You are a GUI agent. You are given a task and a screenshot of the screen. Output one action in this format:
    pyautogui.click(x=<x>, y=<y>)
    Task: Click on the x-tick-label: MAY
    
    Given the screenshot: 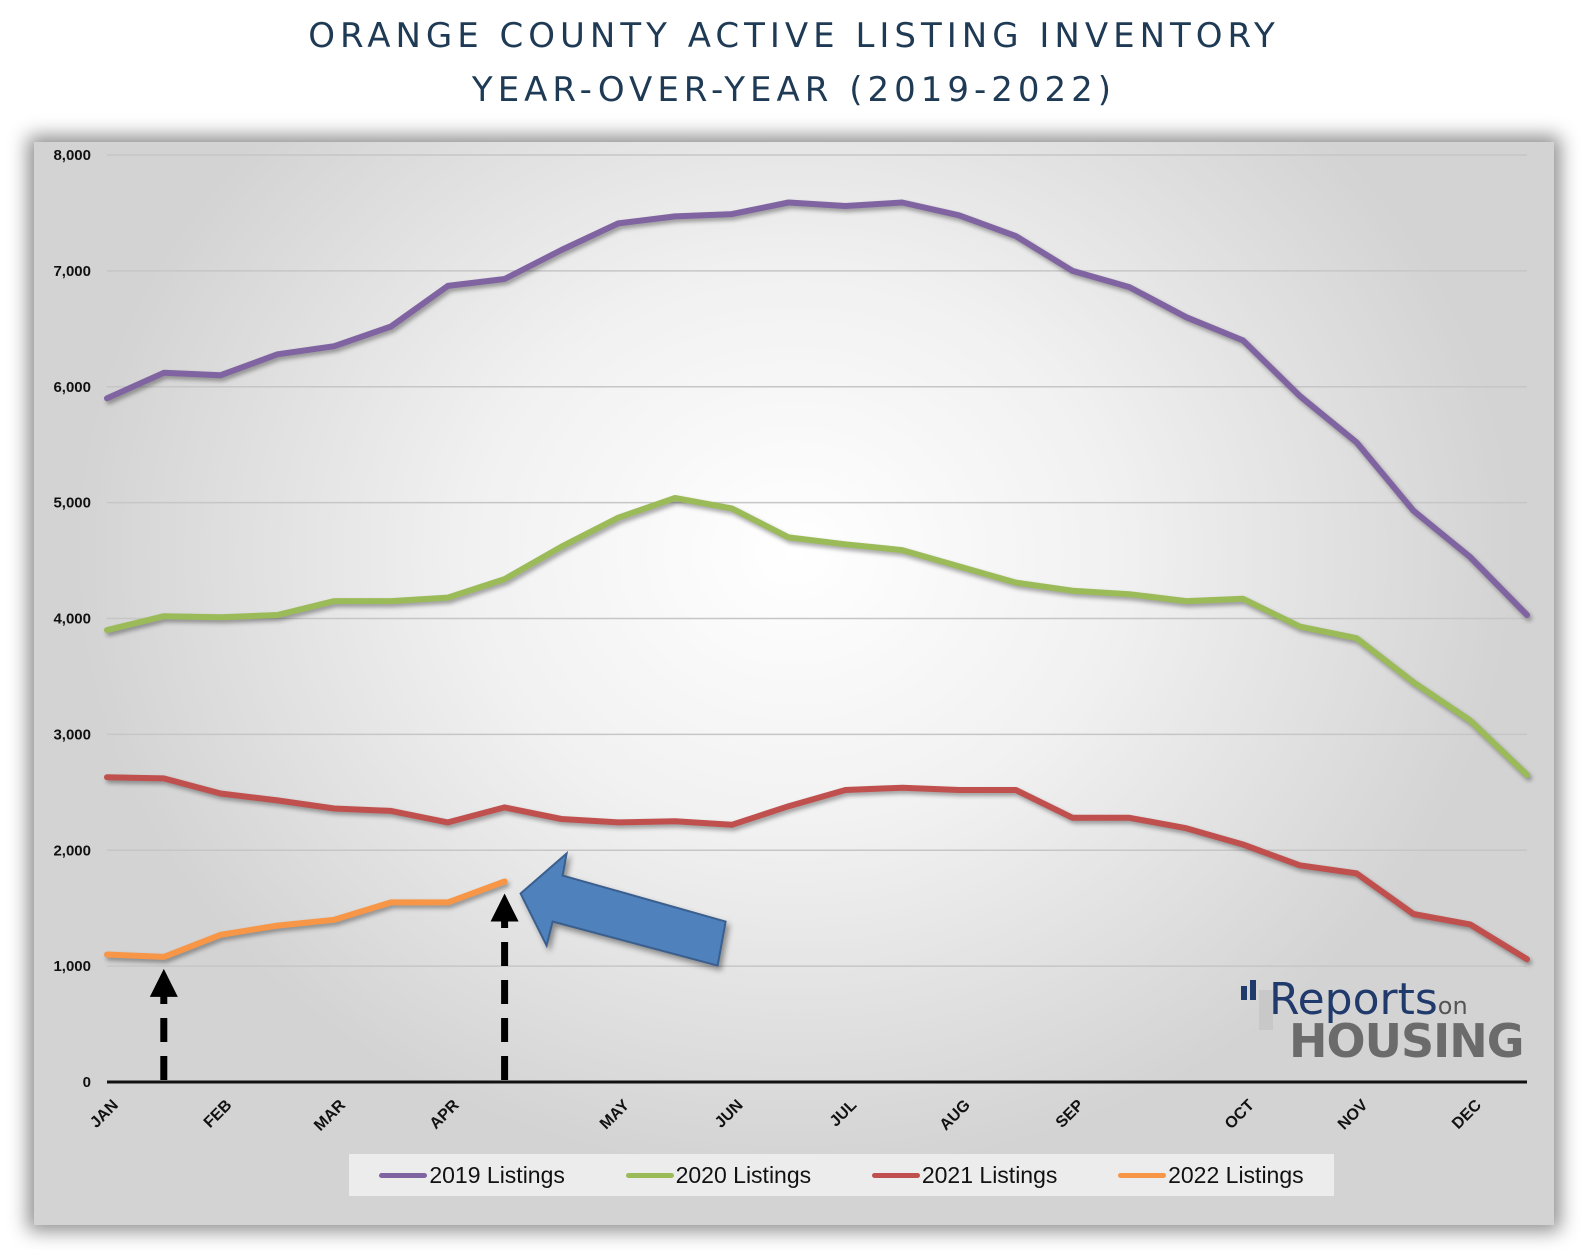 What is the action you would take?
    pyautogui.click(x=615, y=1115)
    